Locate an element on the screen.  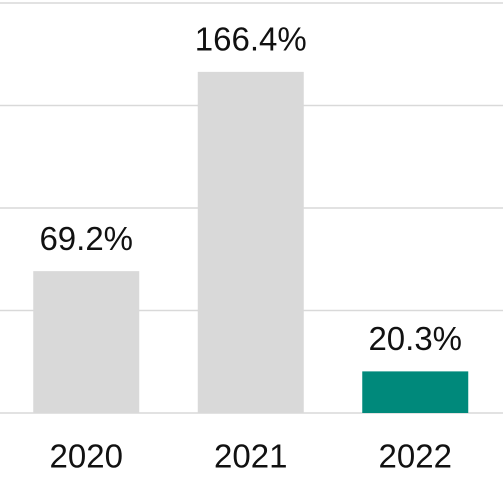
value-label: 20.3% is located at coordinates (415, 338).